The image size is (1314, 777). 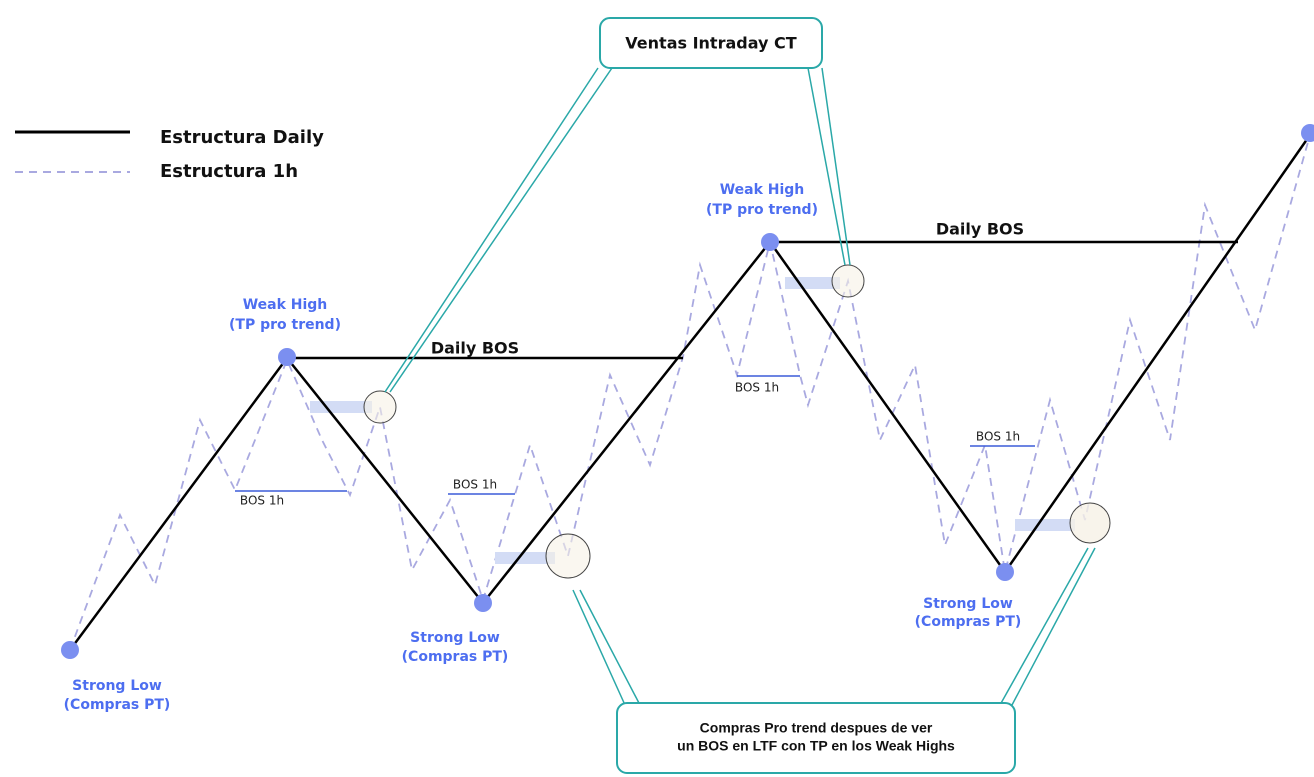 What do you see at coordinates (816, 728) in the screenshot?
I see `callout-text: Compras Pro trend despues de ver` at bounding box center [816, 728].